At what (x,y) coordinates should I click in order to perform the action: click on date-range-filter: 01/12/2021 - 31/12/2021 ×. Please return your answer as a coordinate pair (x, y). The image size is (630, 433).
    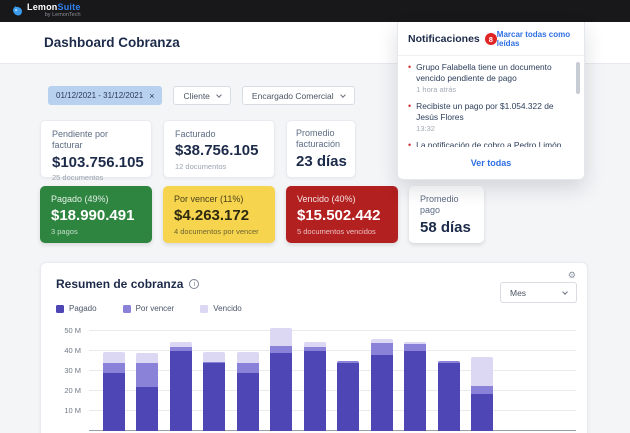
    Looking at the image, I should click on (105, 95).